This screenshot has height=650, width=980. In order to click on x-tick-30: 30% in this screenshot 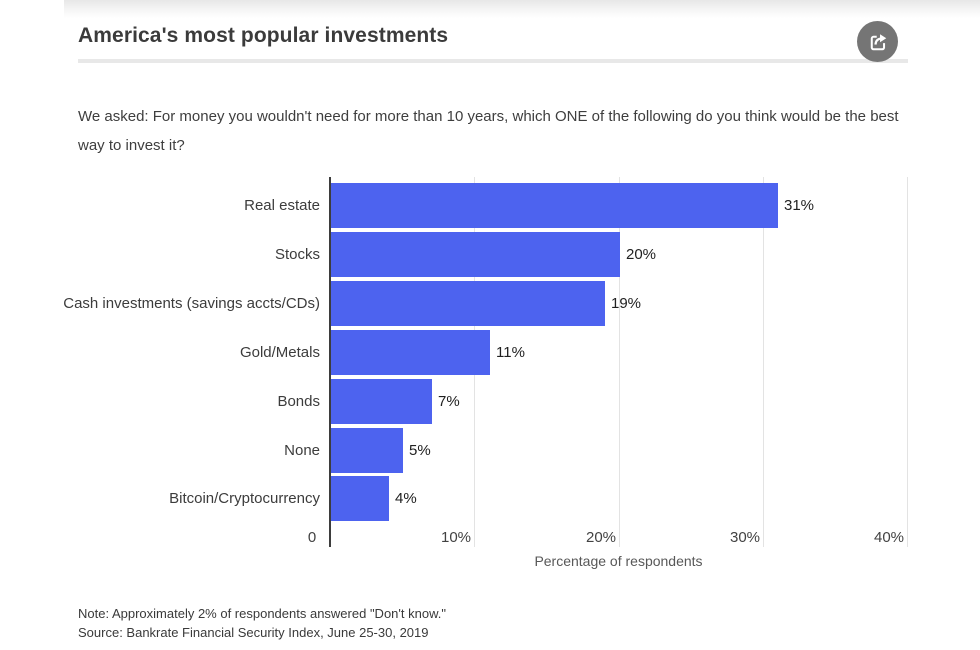, I will do `click(745, 537)`.